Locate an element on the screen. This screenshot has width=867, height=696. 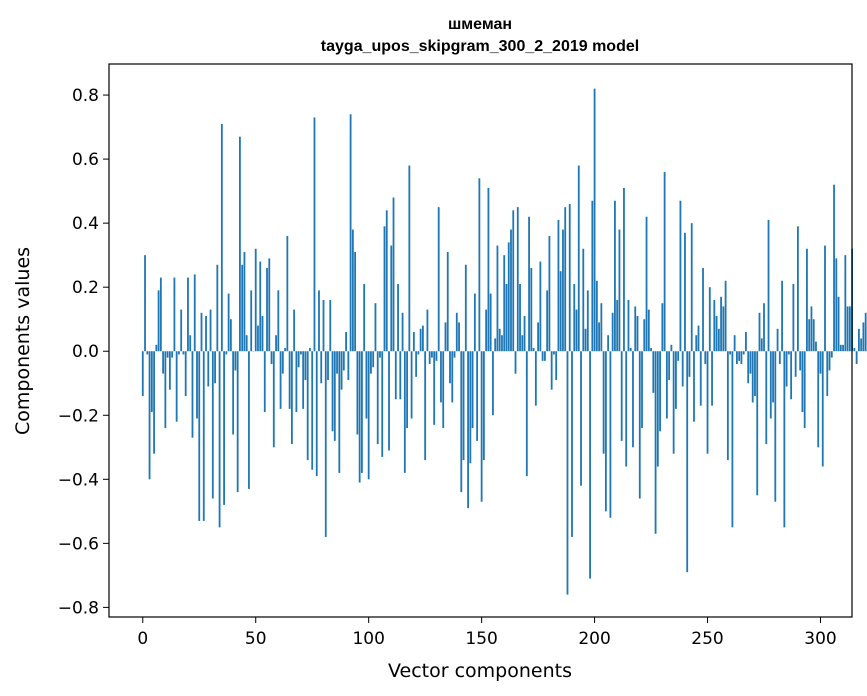
x-tick-label: 0 is located at coordinates (142, 639).